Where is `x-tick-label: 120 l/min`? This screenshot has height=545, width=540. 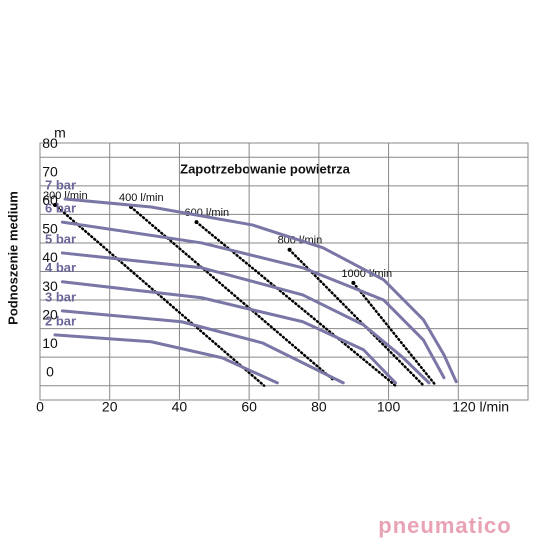 x-tick-label: 120 l/min is located at coordinates (480, 407).